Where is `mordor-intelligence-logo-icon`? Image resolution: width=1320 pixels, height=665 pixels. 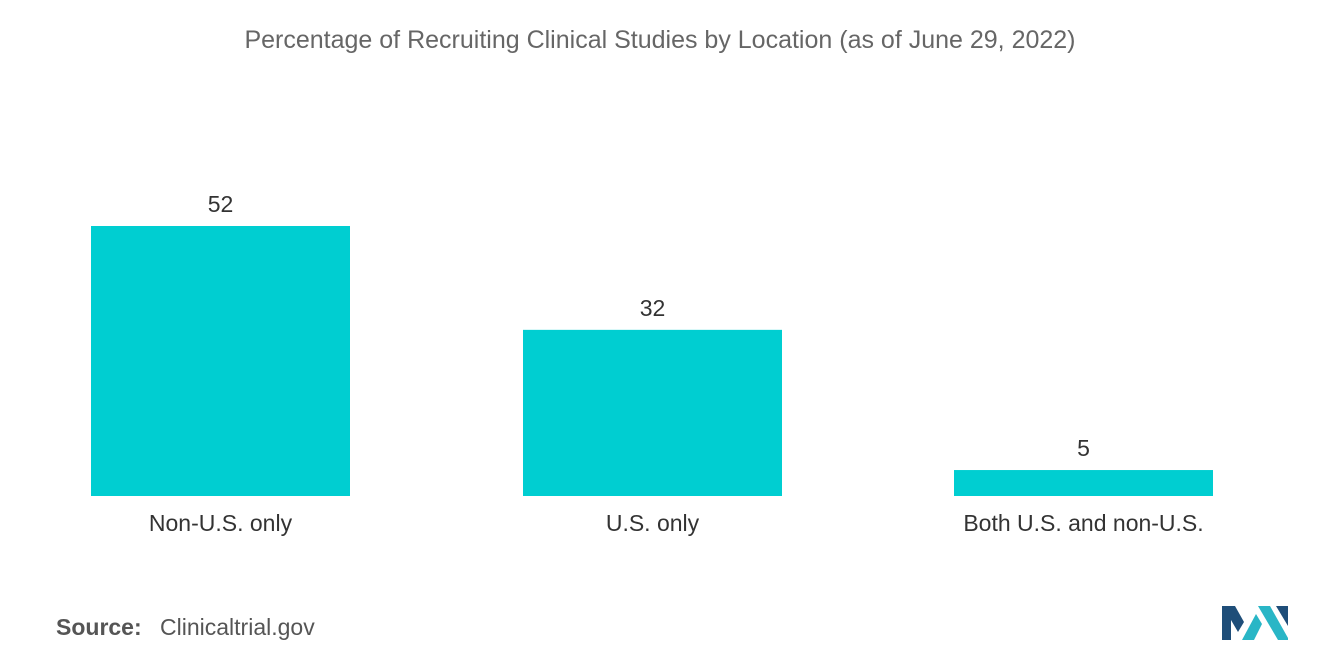
mordor-intelligence-logo-icon is located at coordinates (1255, 623).